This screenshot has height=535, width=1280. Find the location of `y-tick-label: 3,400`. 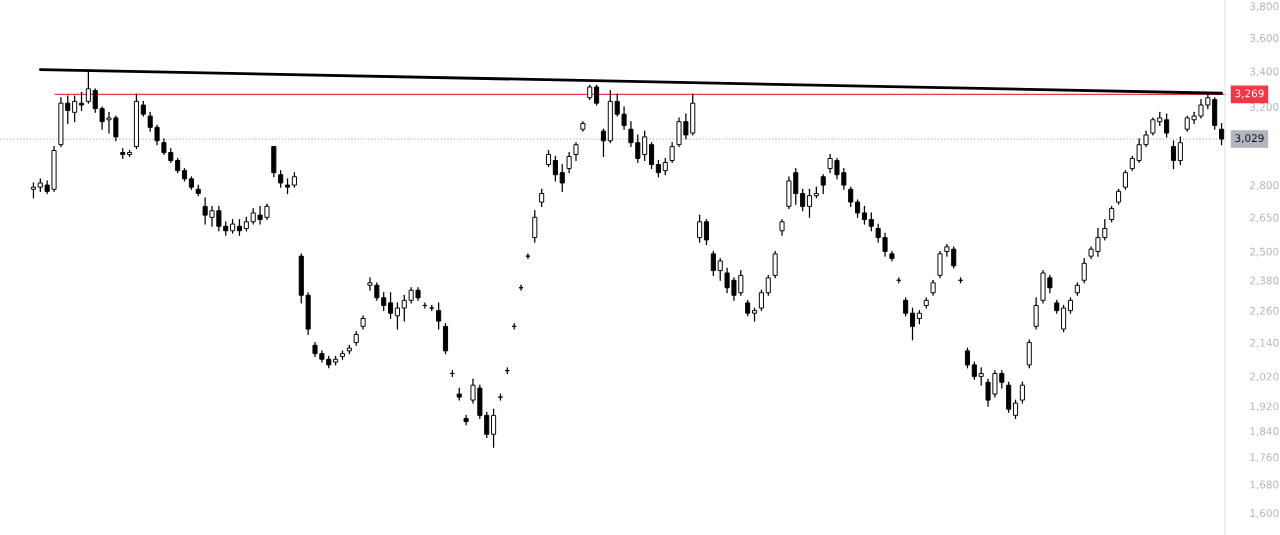

y-tick-label: 3,400 is located at coordinates (1264, 72).